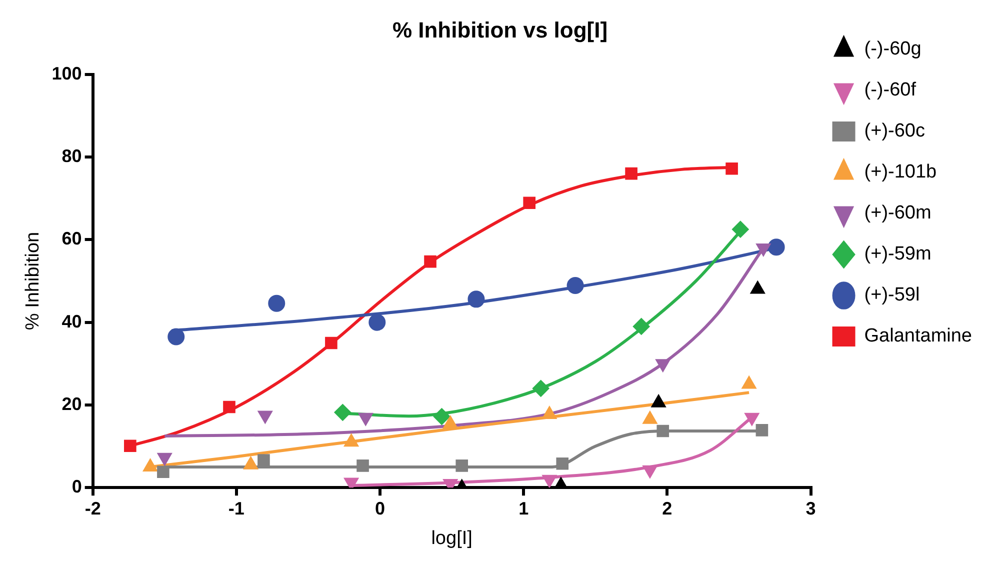  What do you see at coordinates (380, 508) in the screenshot?
I see `x-tick-label: 0` at bounding box center [380, 508].